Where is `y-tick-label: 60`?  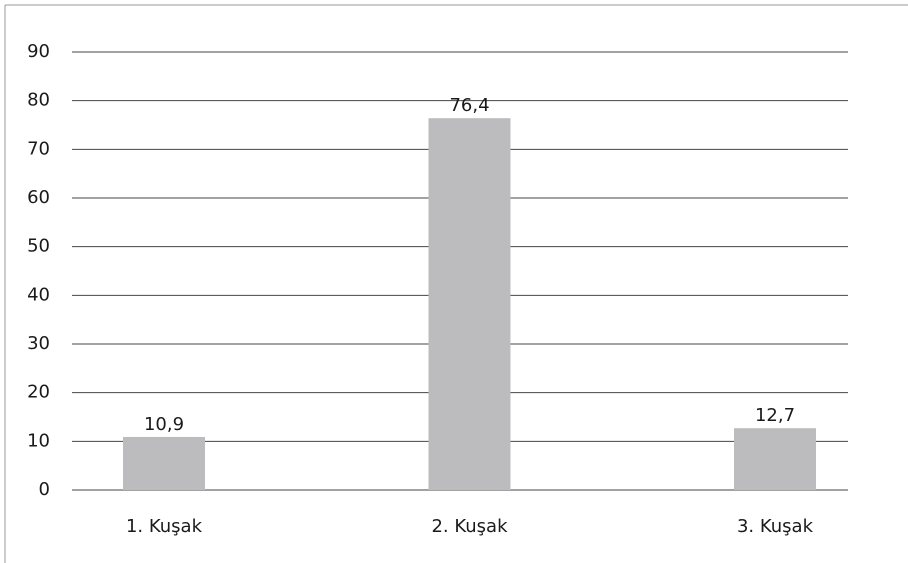
y-tick-label: 60 is located at coordinates (38, 197).